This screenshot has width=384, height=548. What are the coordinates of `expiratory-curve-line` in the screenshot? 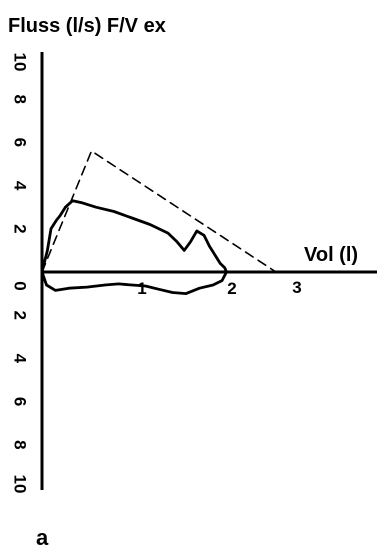 It's located at (134, 236).